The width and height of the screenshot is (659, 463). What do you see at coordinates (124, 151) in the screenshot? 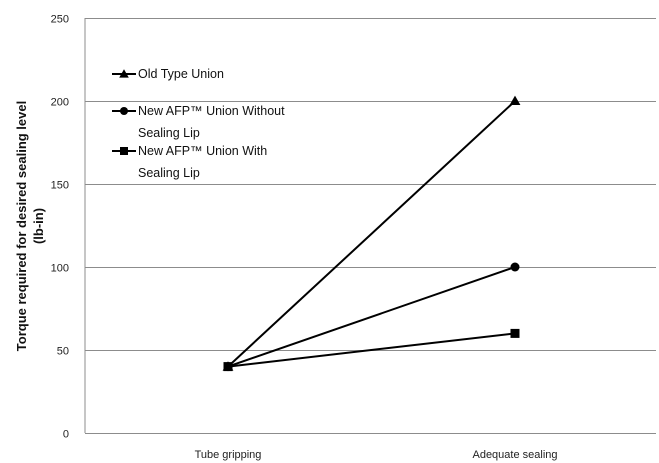
I see `legend-marker-square` at bounding box center [124, 151].